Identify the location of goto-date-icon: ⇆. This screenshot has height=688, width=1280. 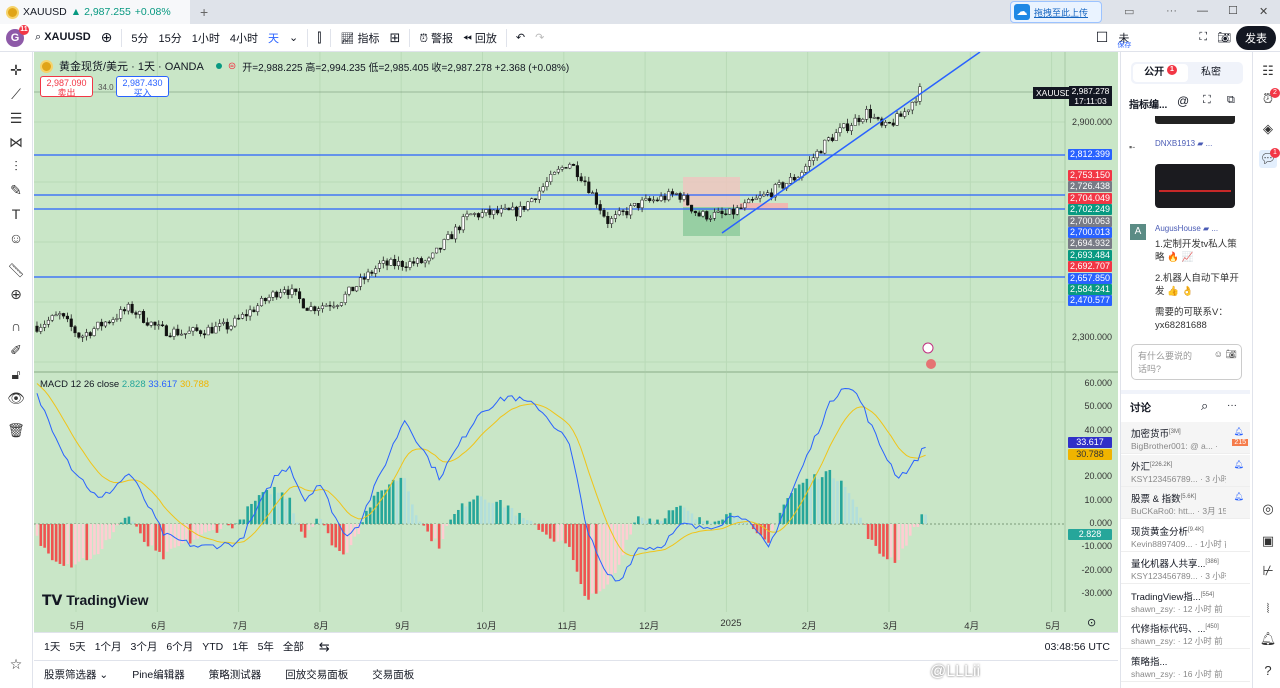
(324, 646).